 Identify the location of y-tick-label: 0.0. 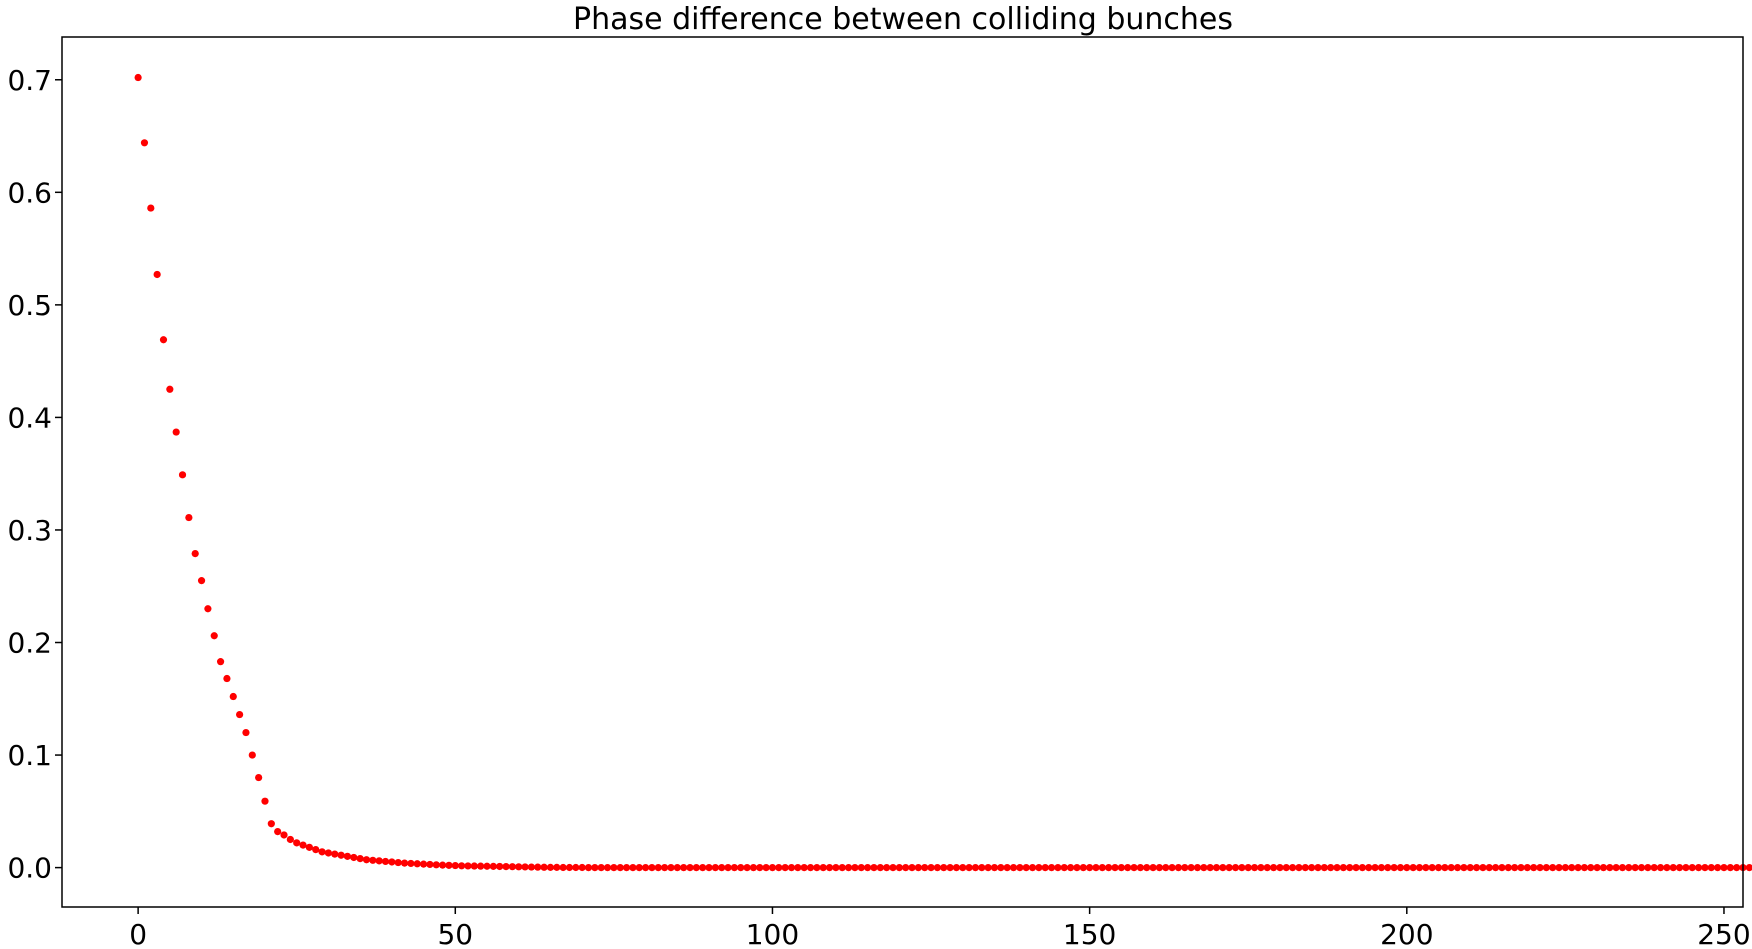
(29, 868).